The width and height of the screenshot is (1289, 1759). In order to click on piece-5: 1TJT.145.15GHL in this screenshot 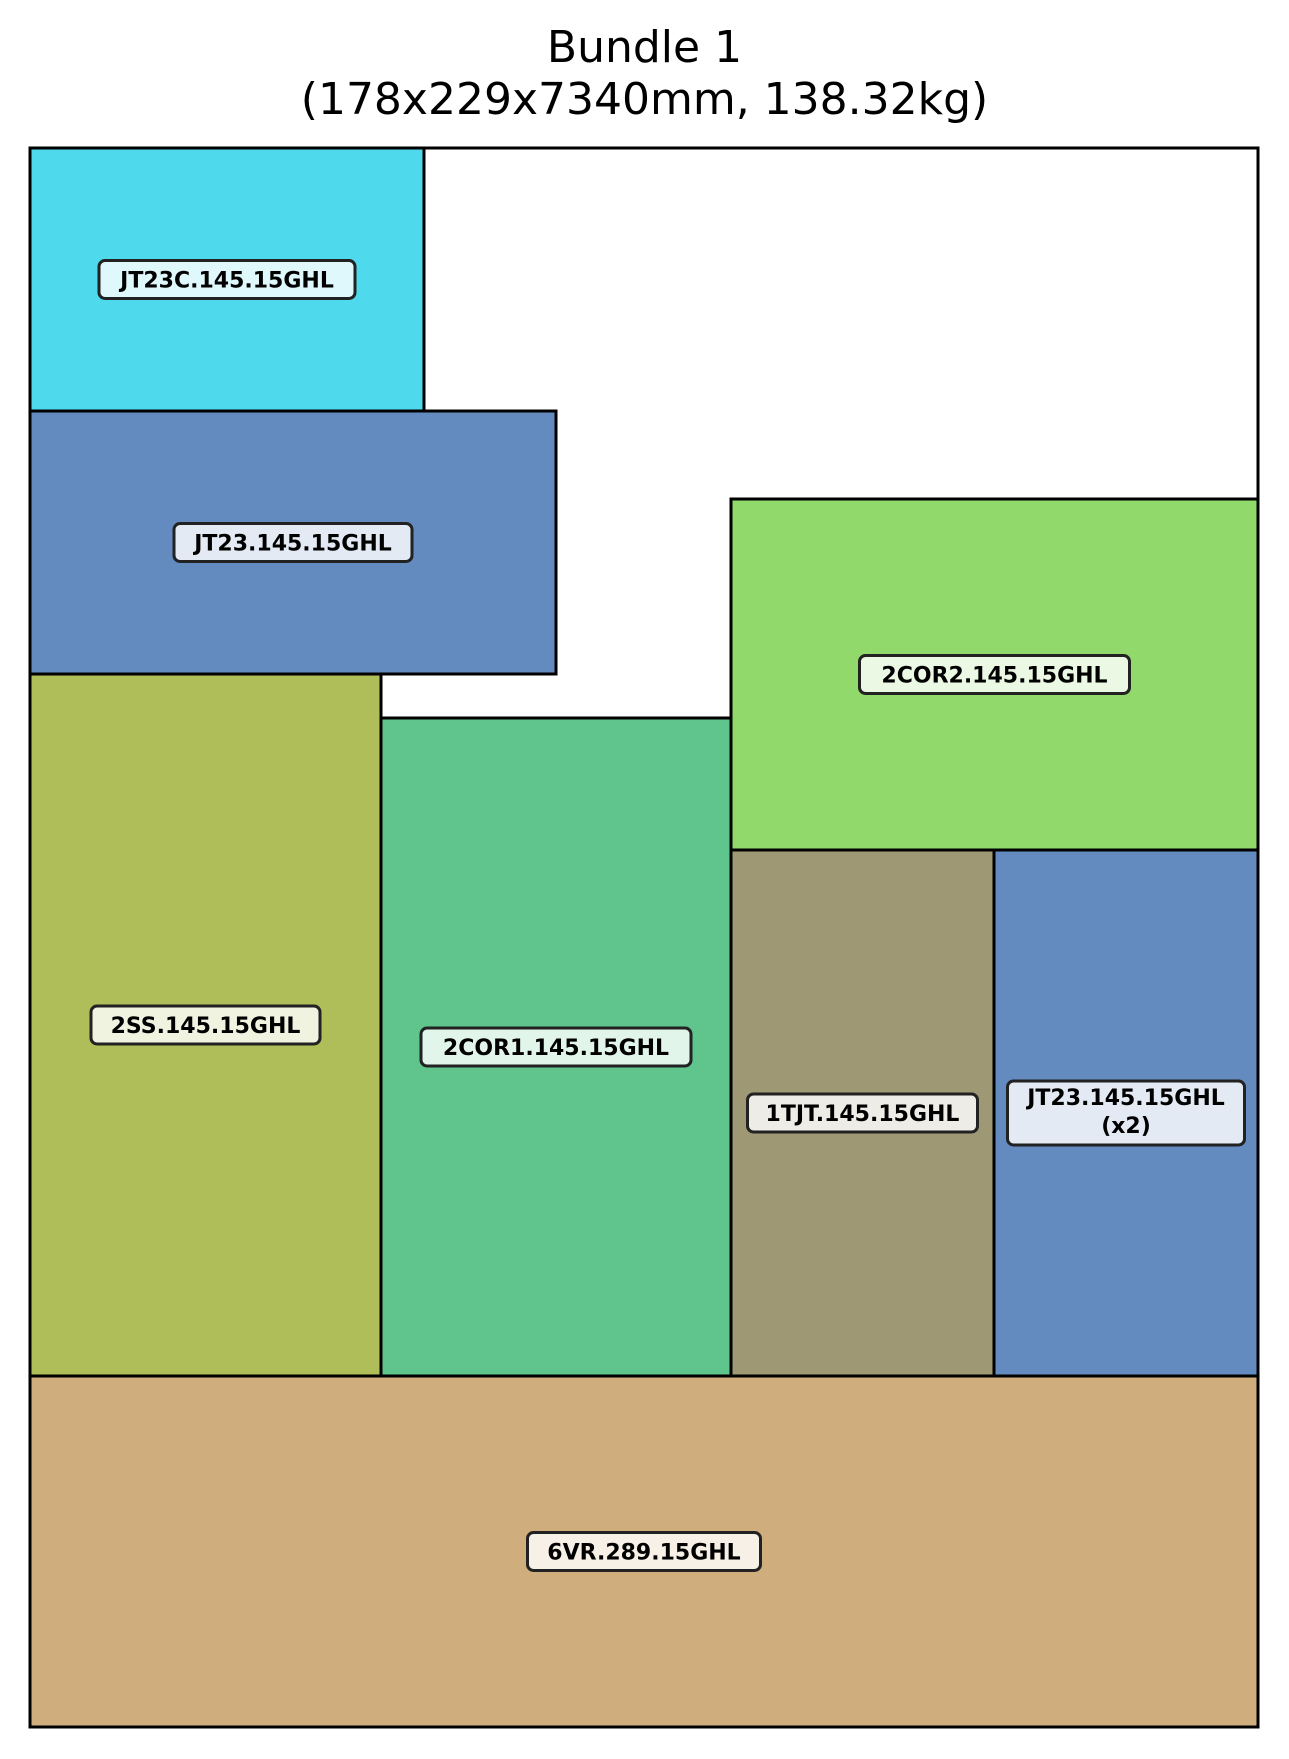, I will do `click(862, 1113)`.